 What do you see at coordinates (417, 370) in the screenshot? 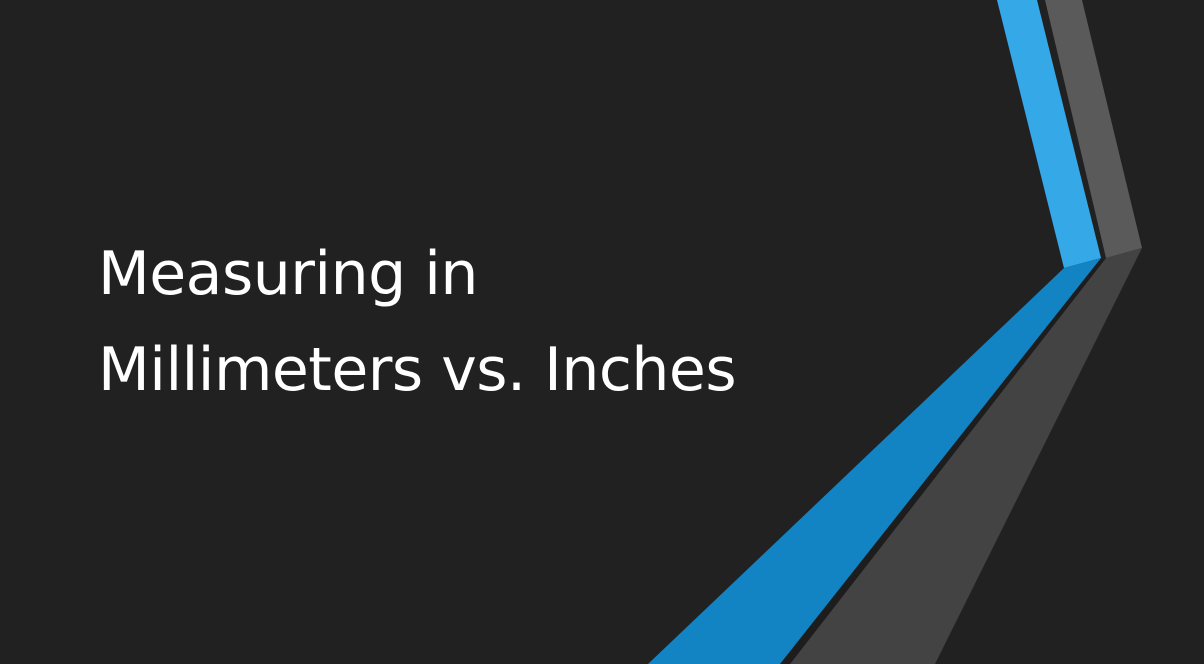
I see `slide-title-line-2: Millimeters vs. Inches` at bounding box center [417, 370].